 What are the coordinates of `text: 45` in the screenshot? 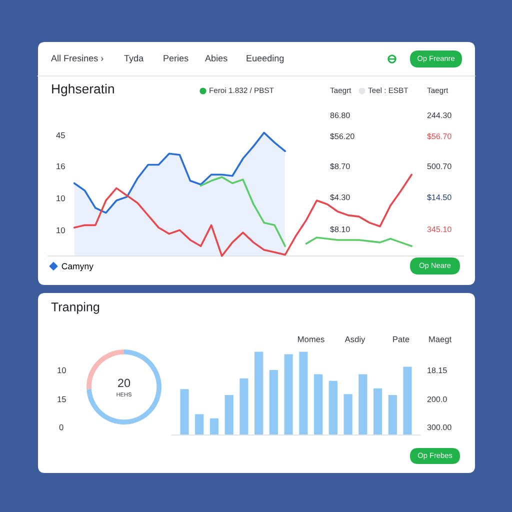 It's located at (60, 135).